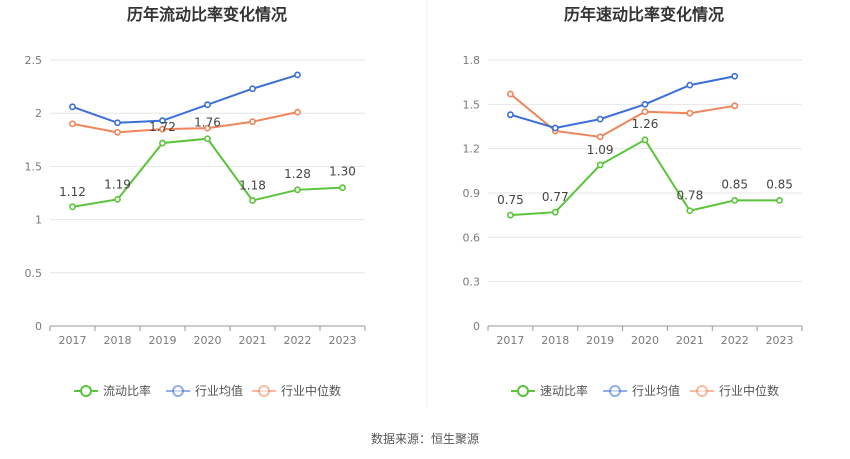 The height and width of the screenshot is (459, 850). What do you see at coordinates (342, 172) in the screenshot?
I see `data-label: 1.30` at bounding box center [342, 172].